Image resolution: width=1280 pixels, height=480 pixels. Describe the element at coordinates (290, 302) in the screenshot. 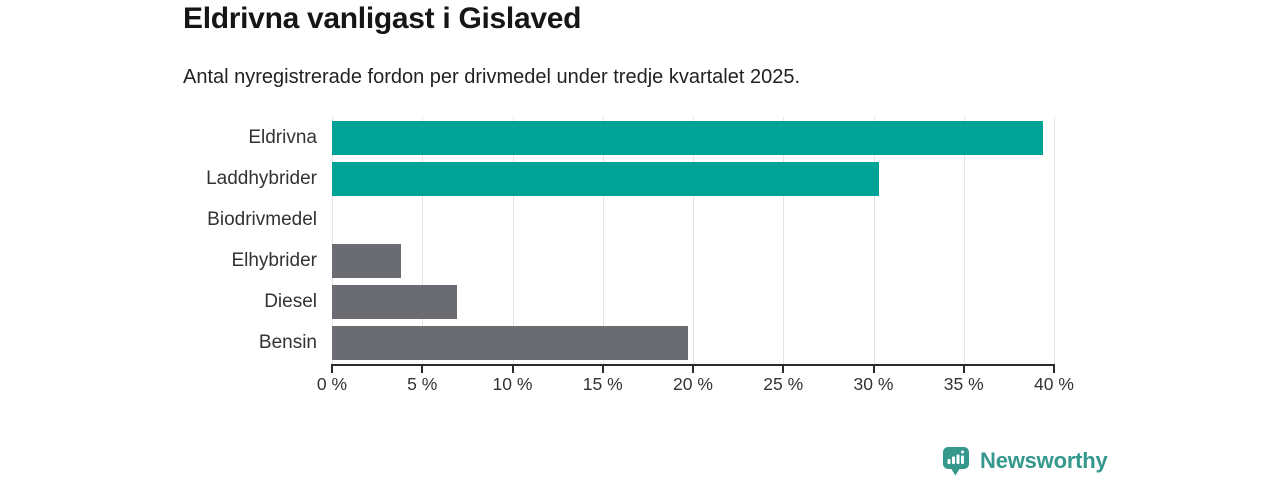

I see `category-label: Diesel` at that location.